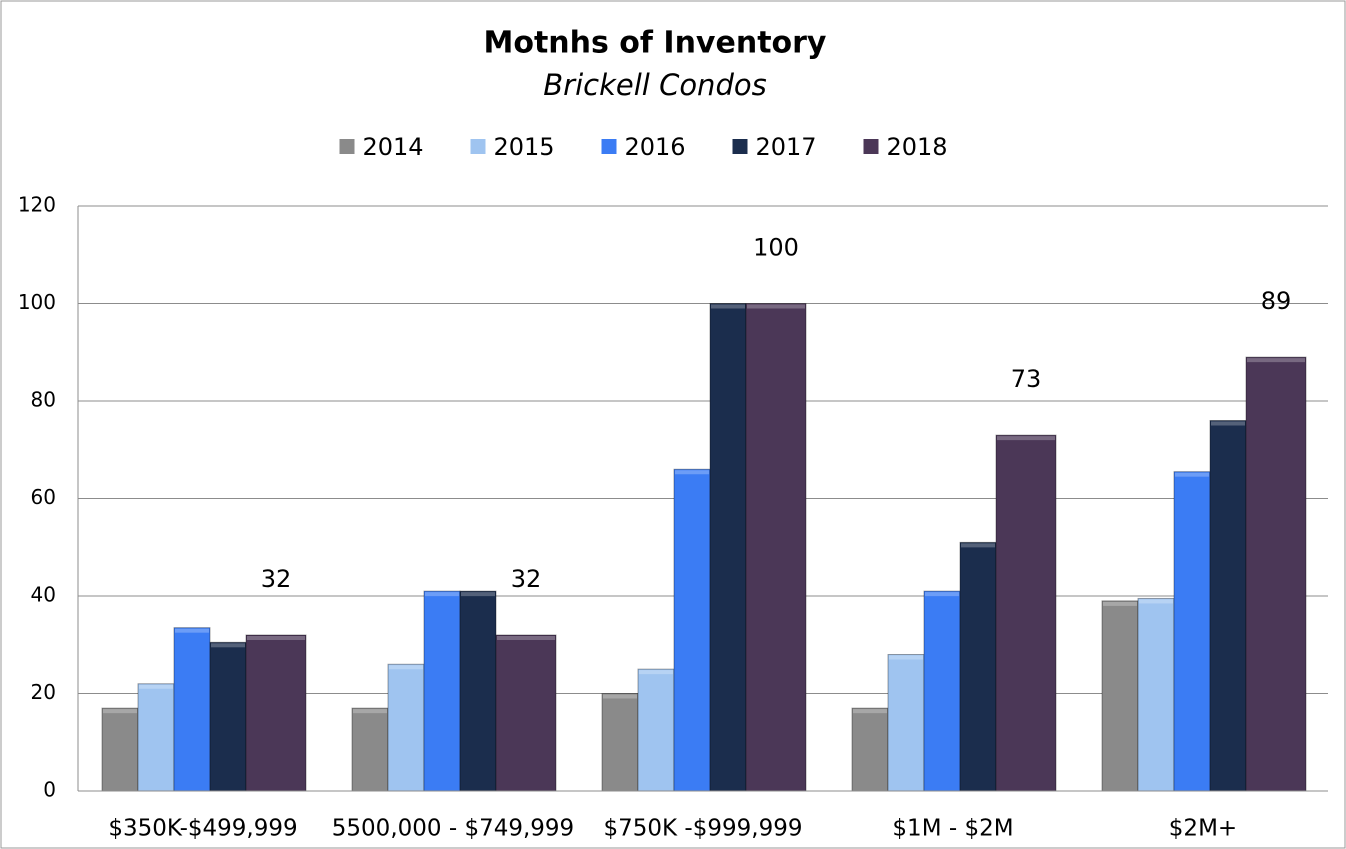  I want to click on y-tick-label: 20, so click(43, 692).